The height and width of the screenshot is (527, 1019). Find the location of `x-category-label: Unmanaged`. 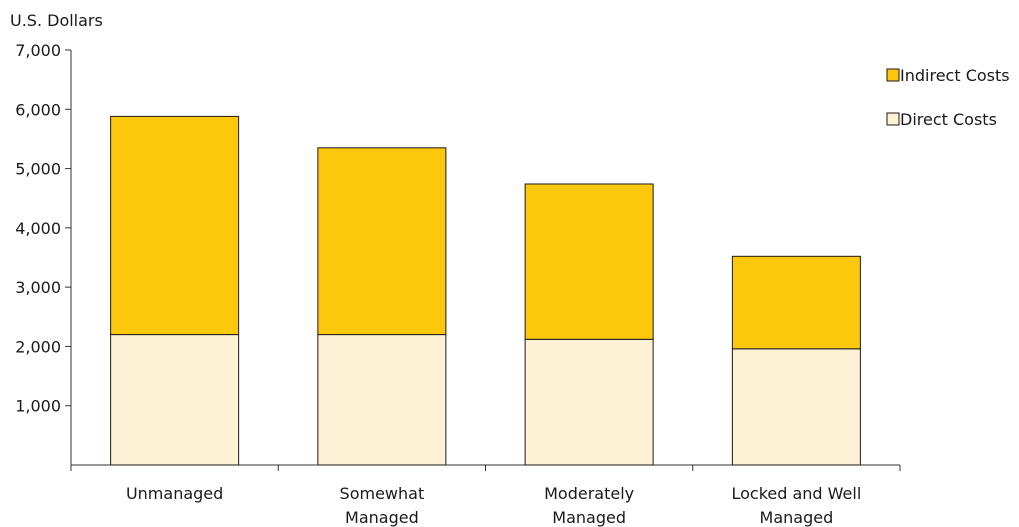

x-category-label: Unmanaged is located at coordinates (174, 493).